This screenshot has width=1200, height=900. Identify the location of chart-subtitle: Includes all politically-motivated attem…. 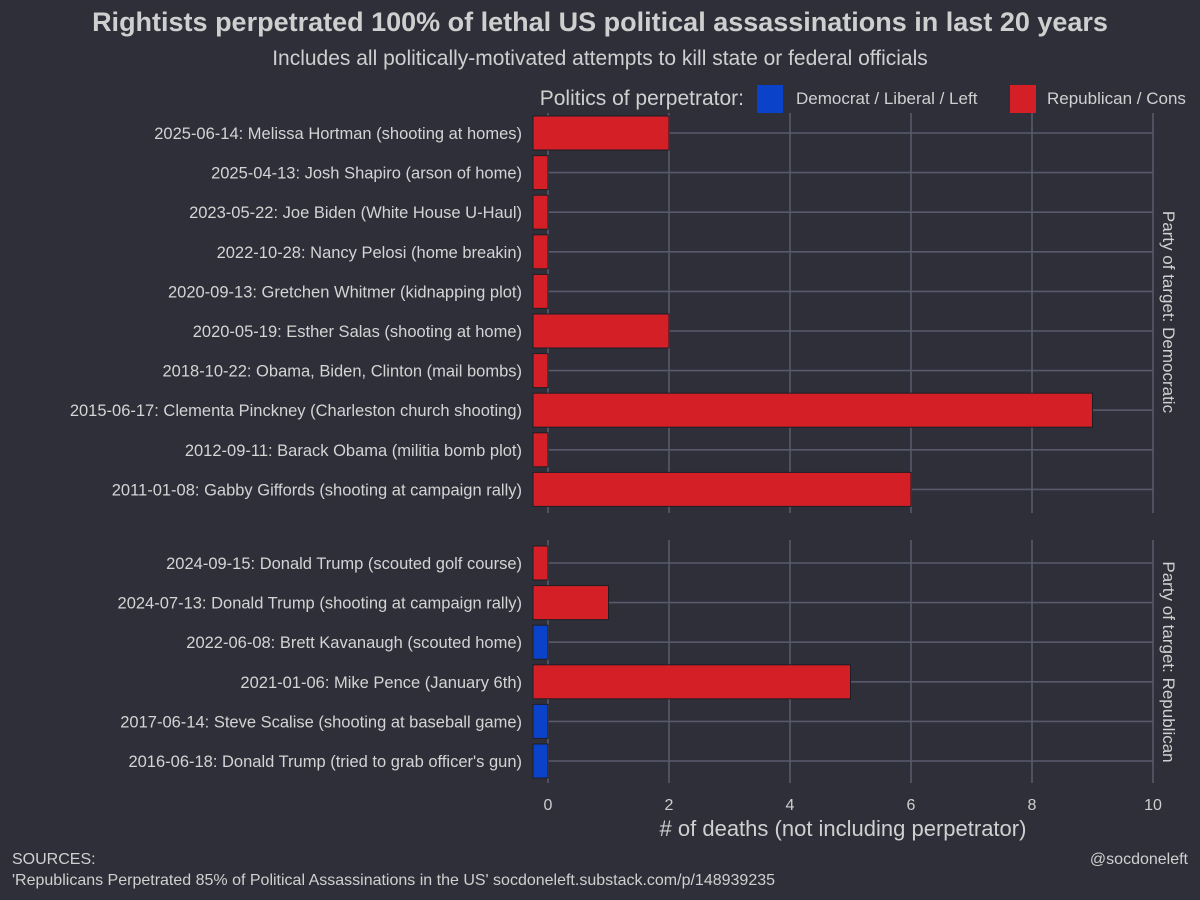
(600, 58).